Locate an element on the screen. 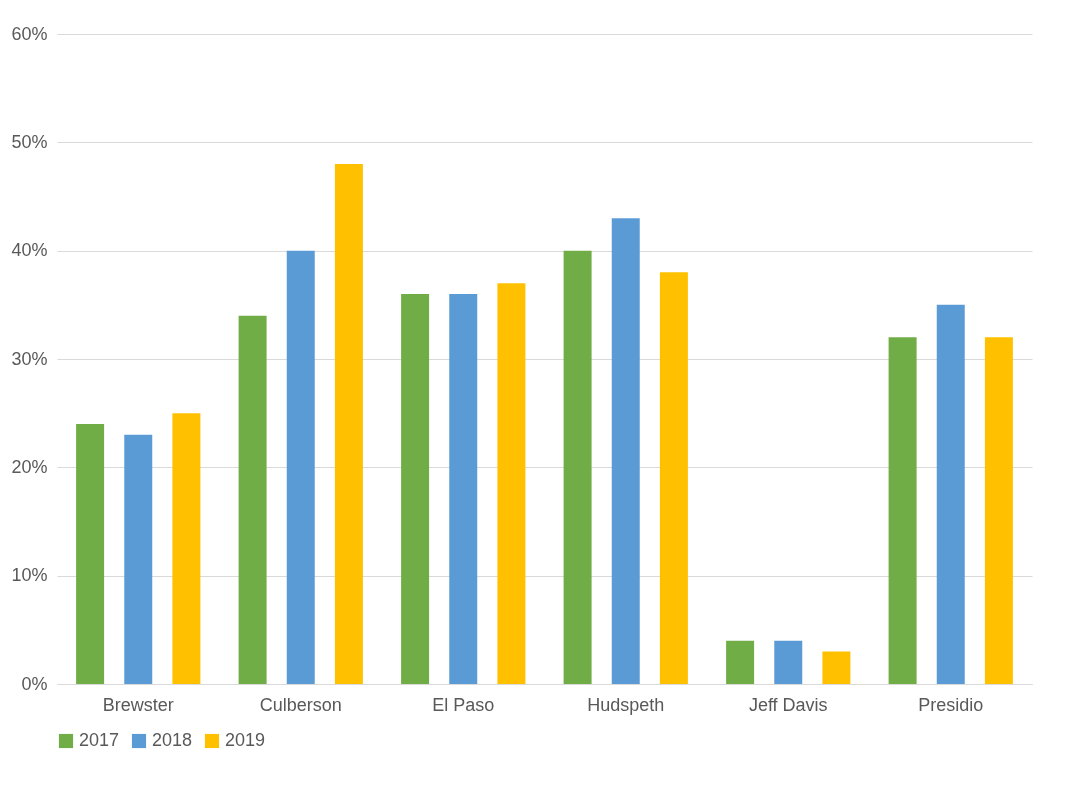 The image size is (1087, 806). y-tick-label: 10% is located at coordinates (29, 575).